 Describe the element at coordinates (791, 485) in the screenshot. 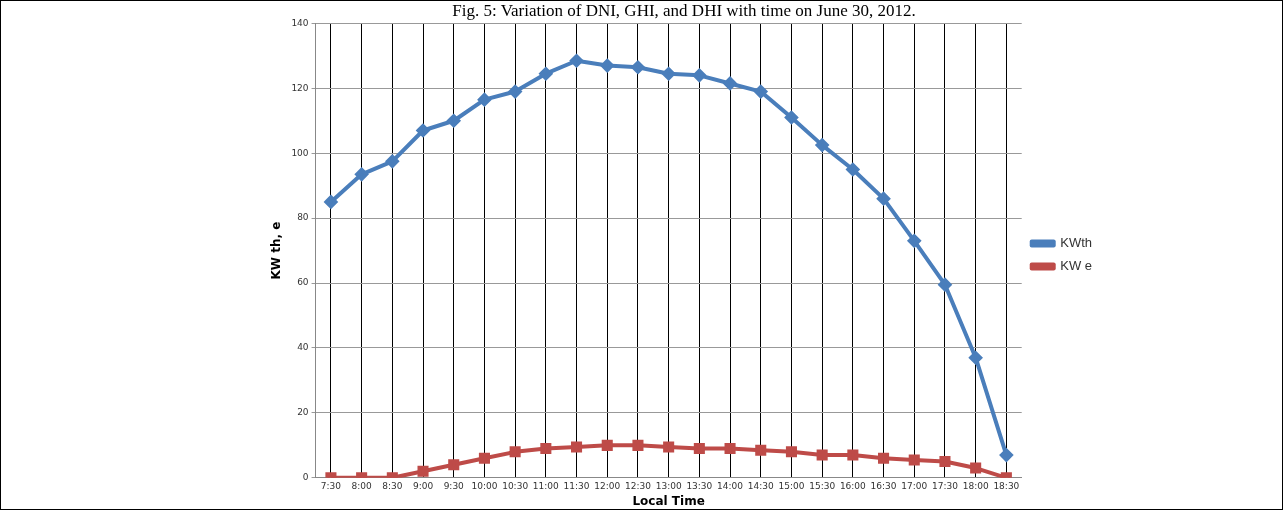

I see `x-tick-label: 15:00` at that location.